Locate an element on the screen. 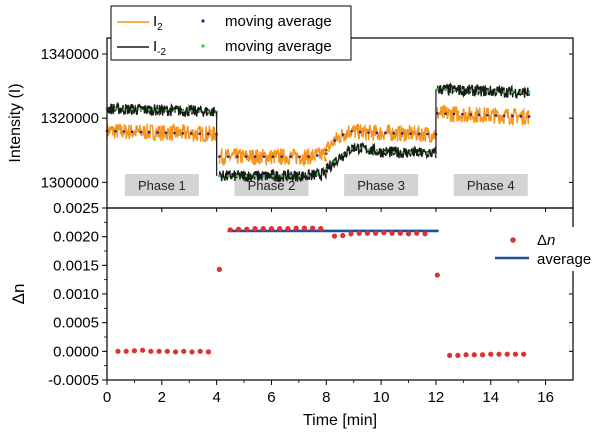 This screenshot has width=604, height=438. y-tick-label: 0.0000 is located at coordinates (76, 351).